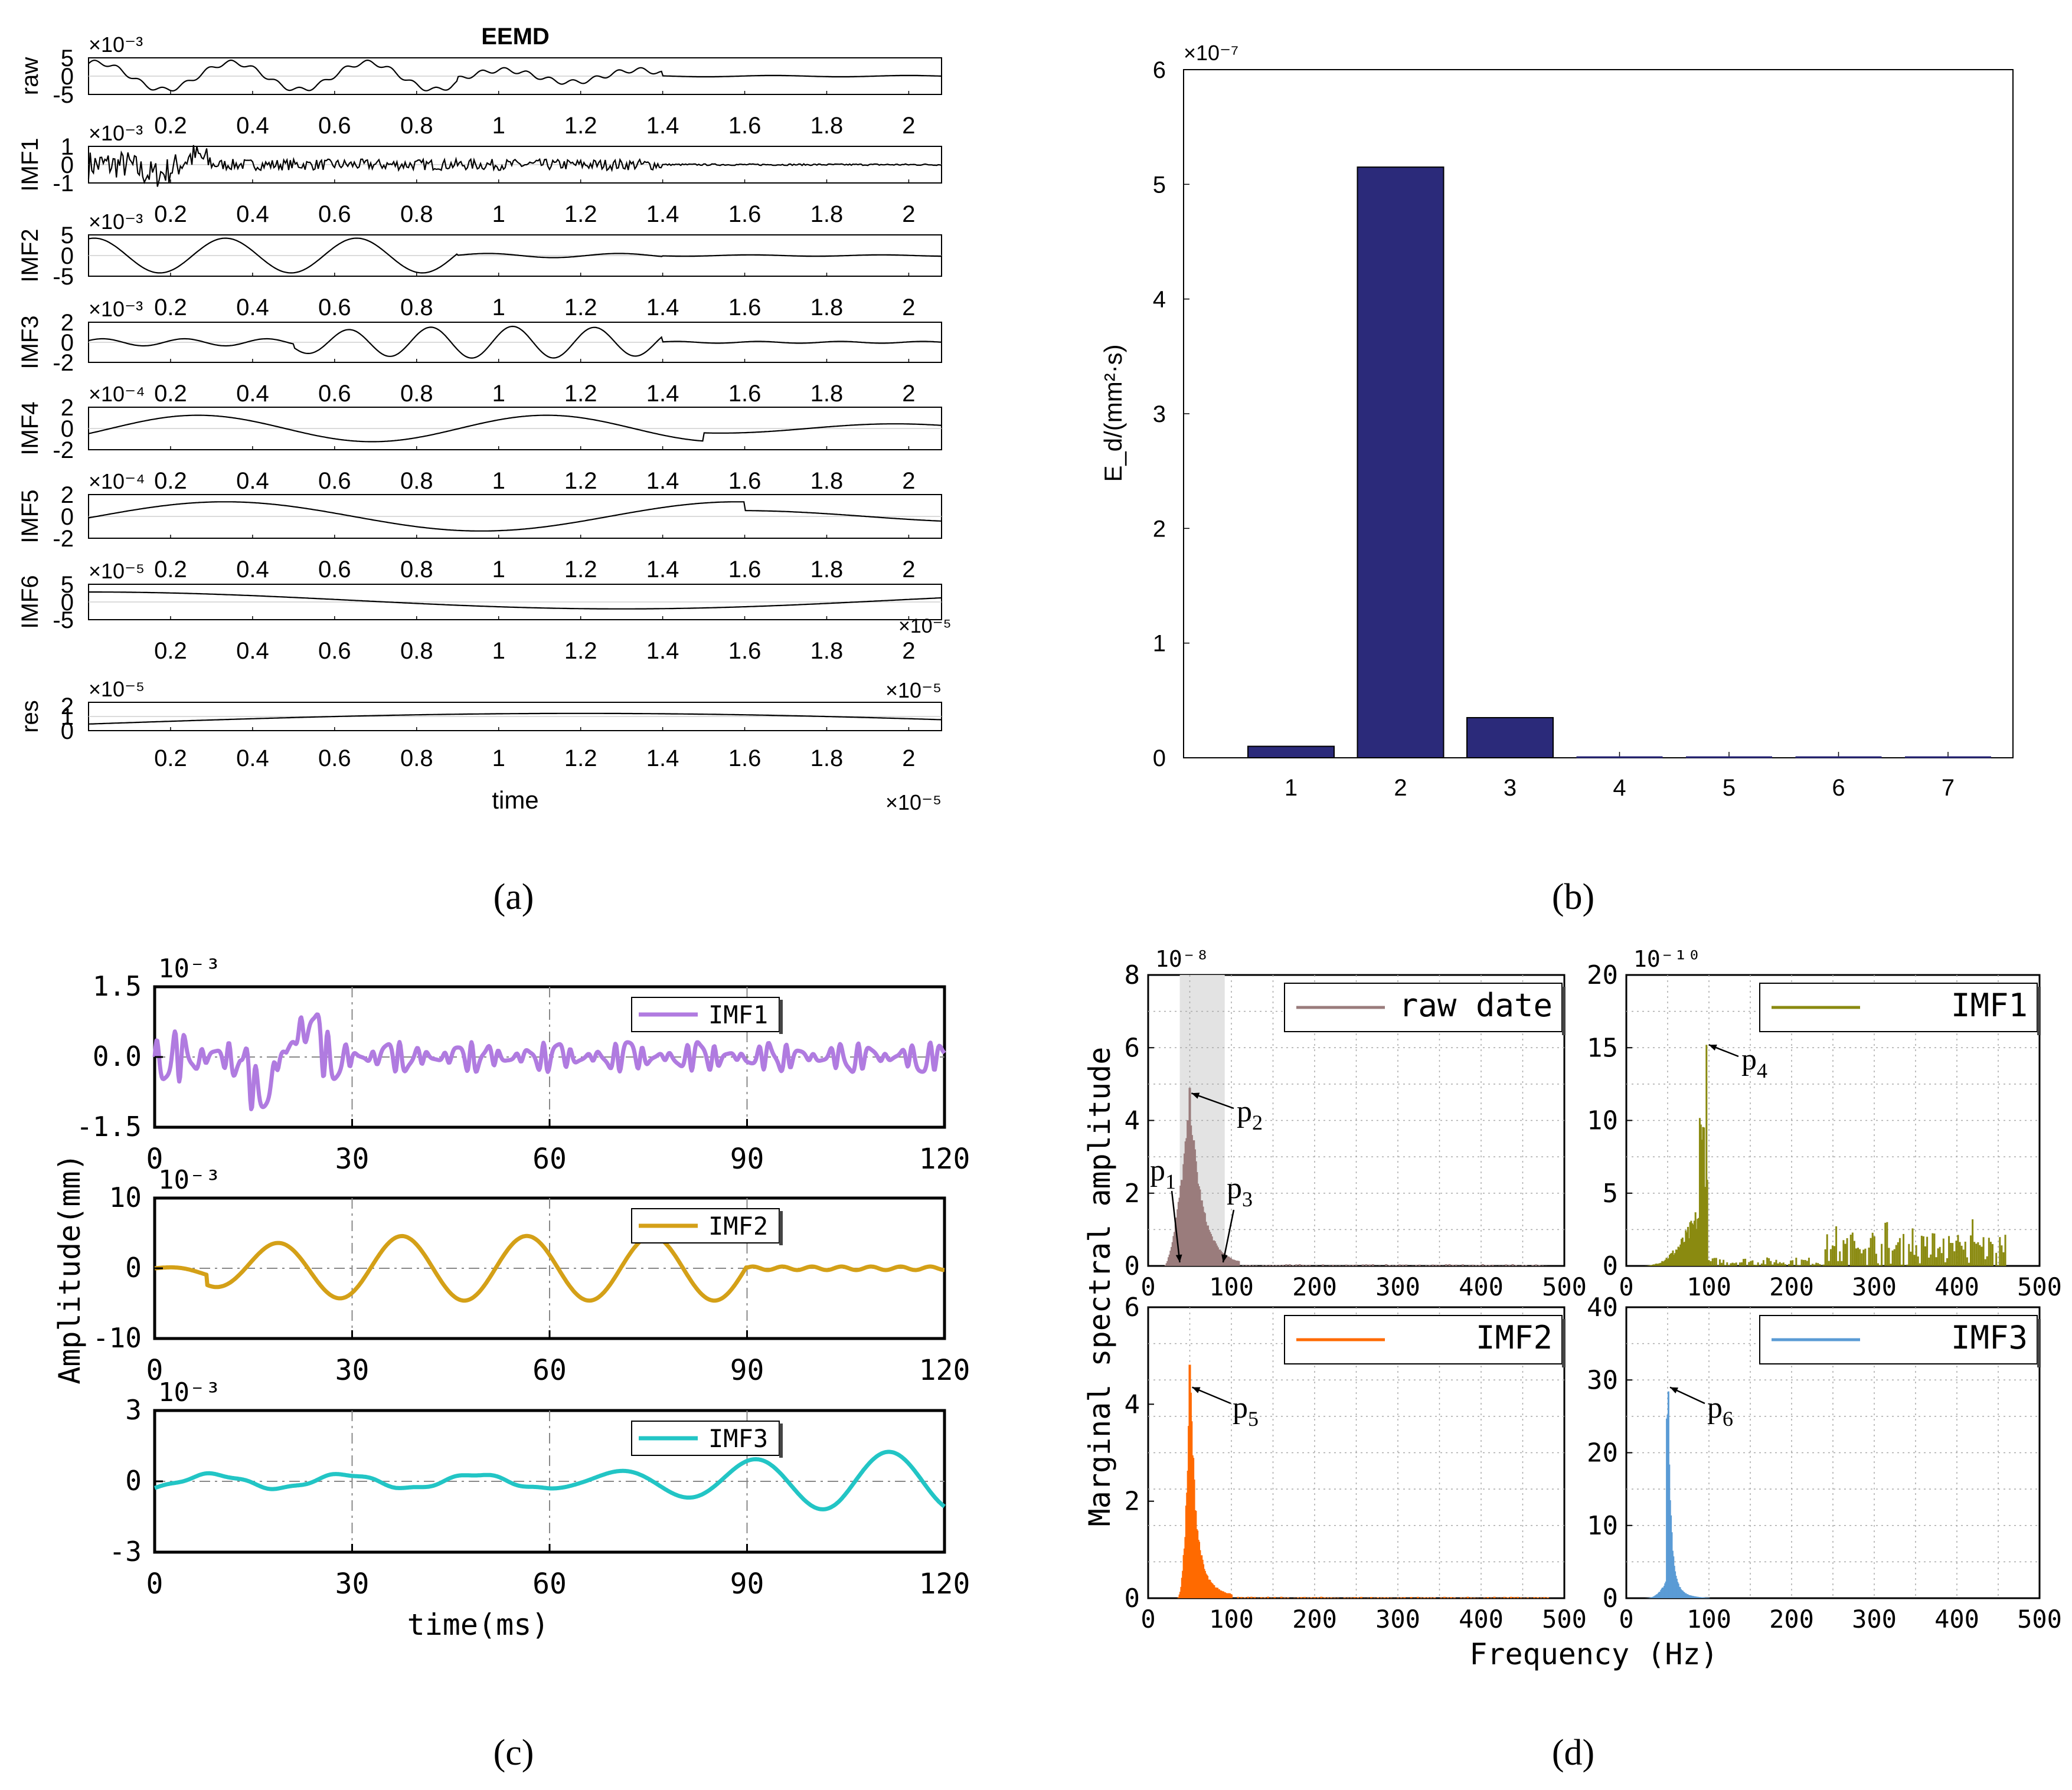 This screenshot has width=2072, height=1790. What do you see at coordinates (1356, 1123) in the screenshot?
I see `d-subplot-0: 0 2 4 6 8 0 100 200 300 400 500 10⁻⁸ raw date p1 p2 p3` at bounding box center [1356, 1123].